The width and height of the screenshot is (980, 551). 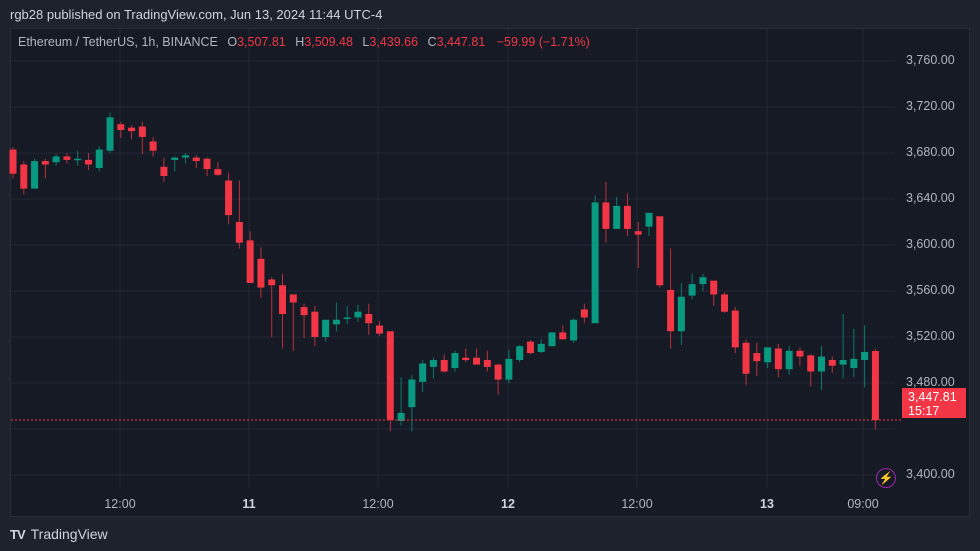 I want to click on price-tick-label: 3,640.00, so click(x=930, y=198).